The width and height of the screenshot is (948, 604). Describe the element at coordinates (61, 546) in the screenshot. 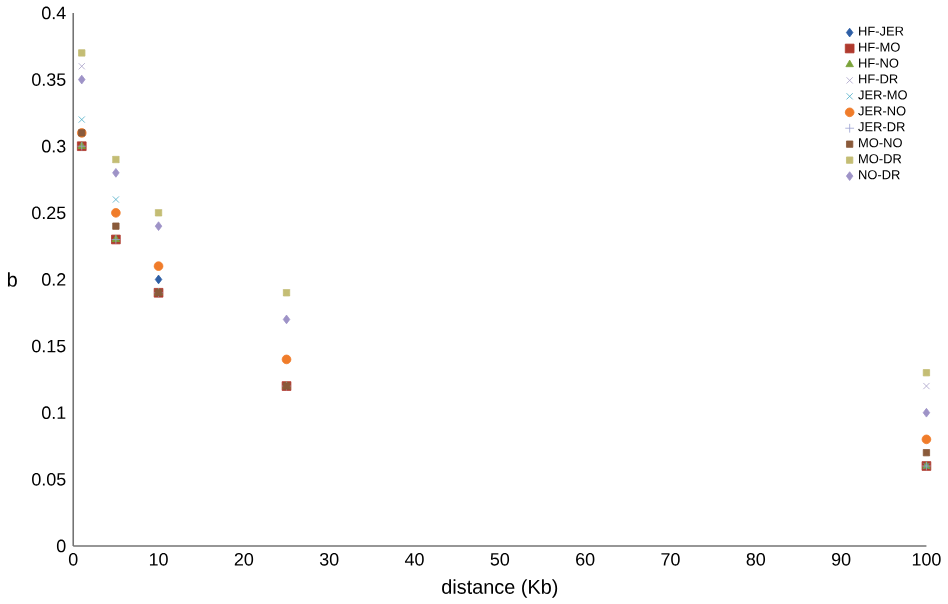

I see `y-tick-label: 0` at that location.